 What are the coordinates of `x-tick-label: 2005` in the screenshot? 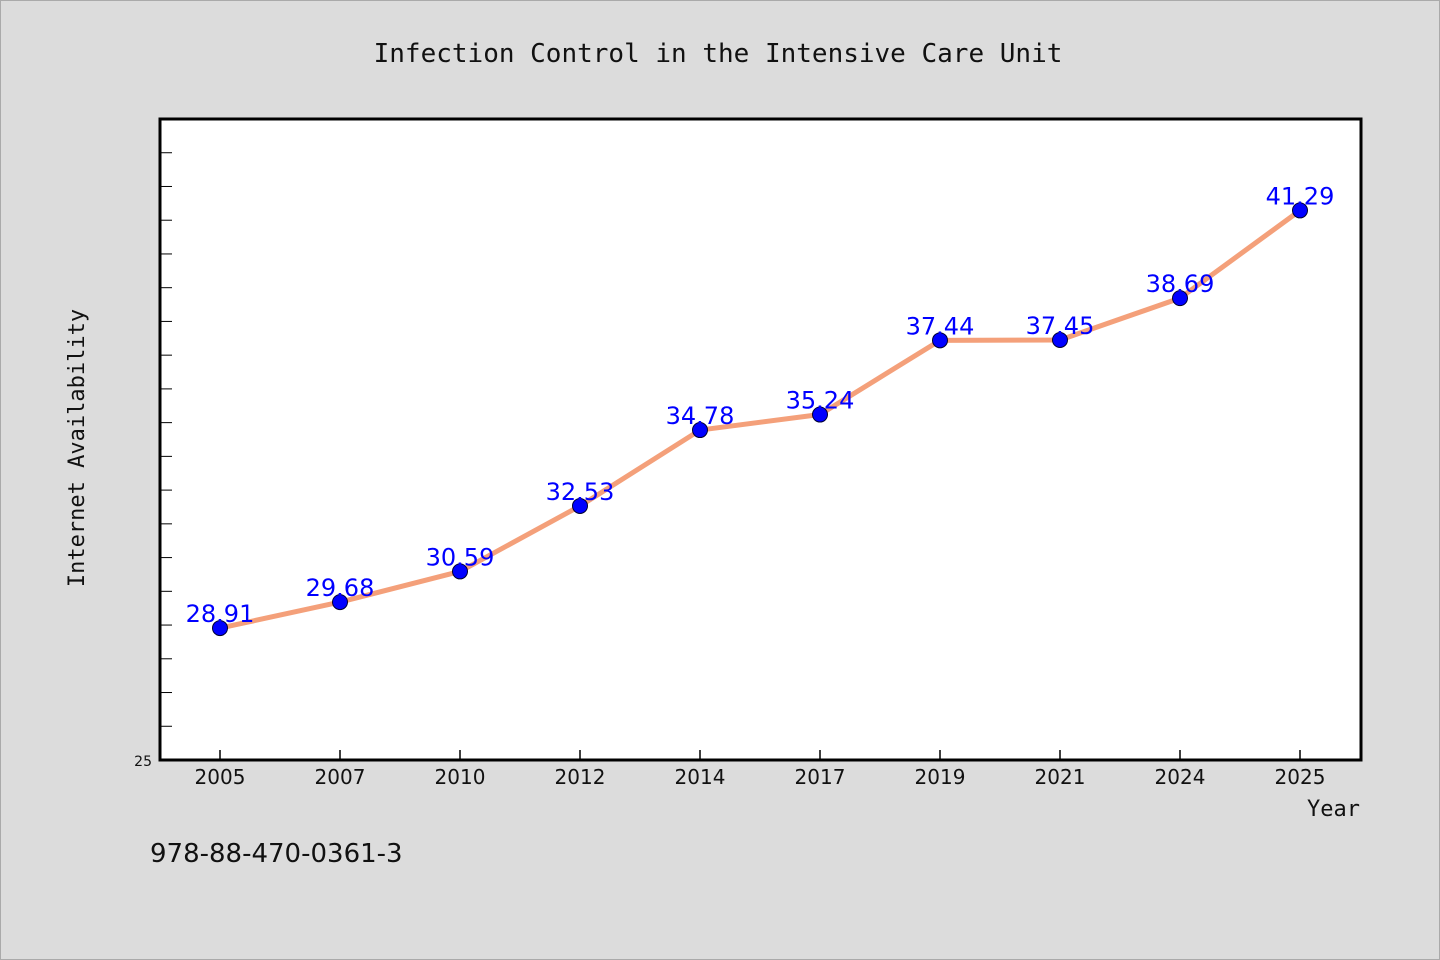 It's located at (220, 777).